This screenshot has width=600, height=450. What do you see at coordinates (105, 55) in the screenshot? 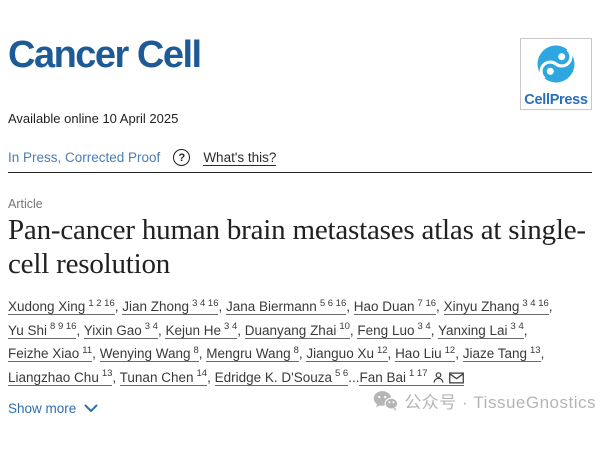
I see `journal-title: Cancer Cell` at bounding box center [105, 55].